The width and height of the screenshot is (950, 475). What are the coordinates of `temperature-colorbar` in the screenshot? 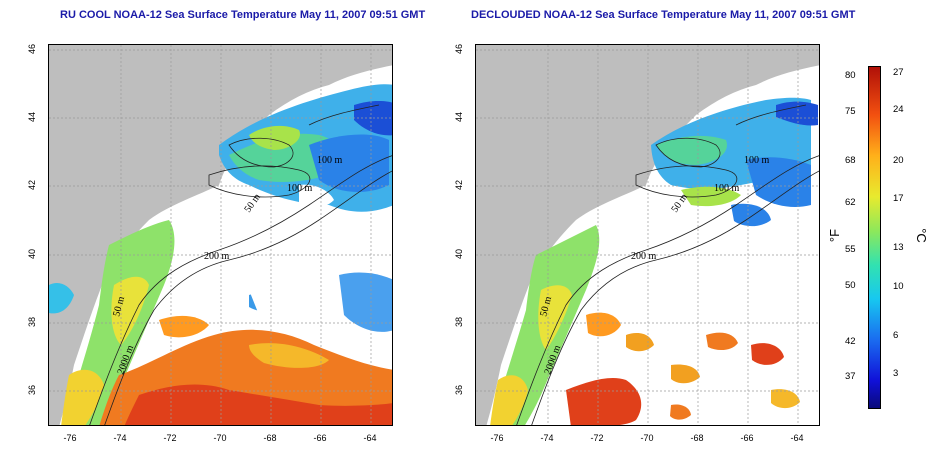 It's located at (874, 237).